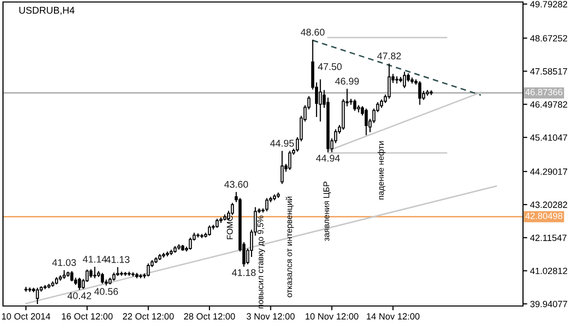 The height and width of the screenshot is (325, 572). I want to click on y-tick-label: 48.67252, so click(549, 38).